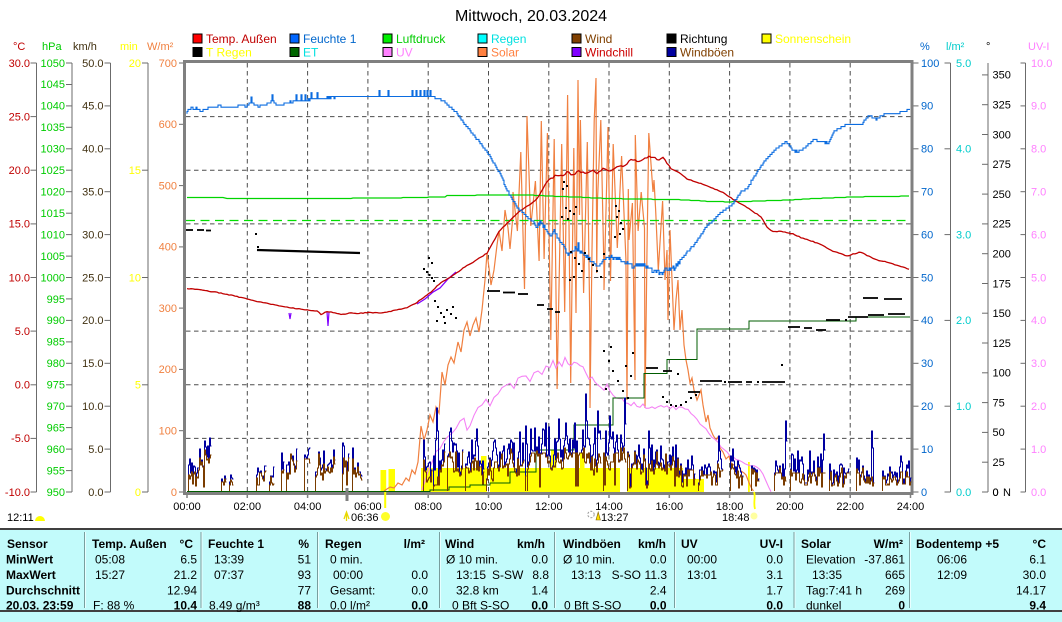  Describe the element at coordinates (656, 575) in the screenshot. I see `svg-text: 11.3` at that location.